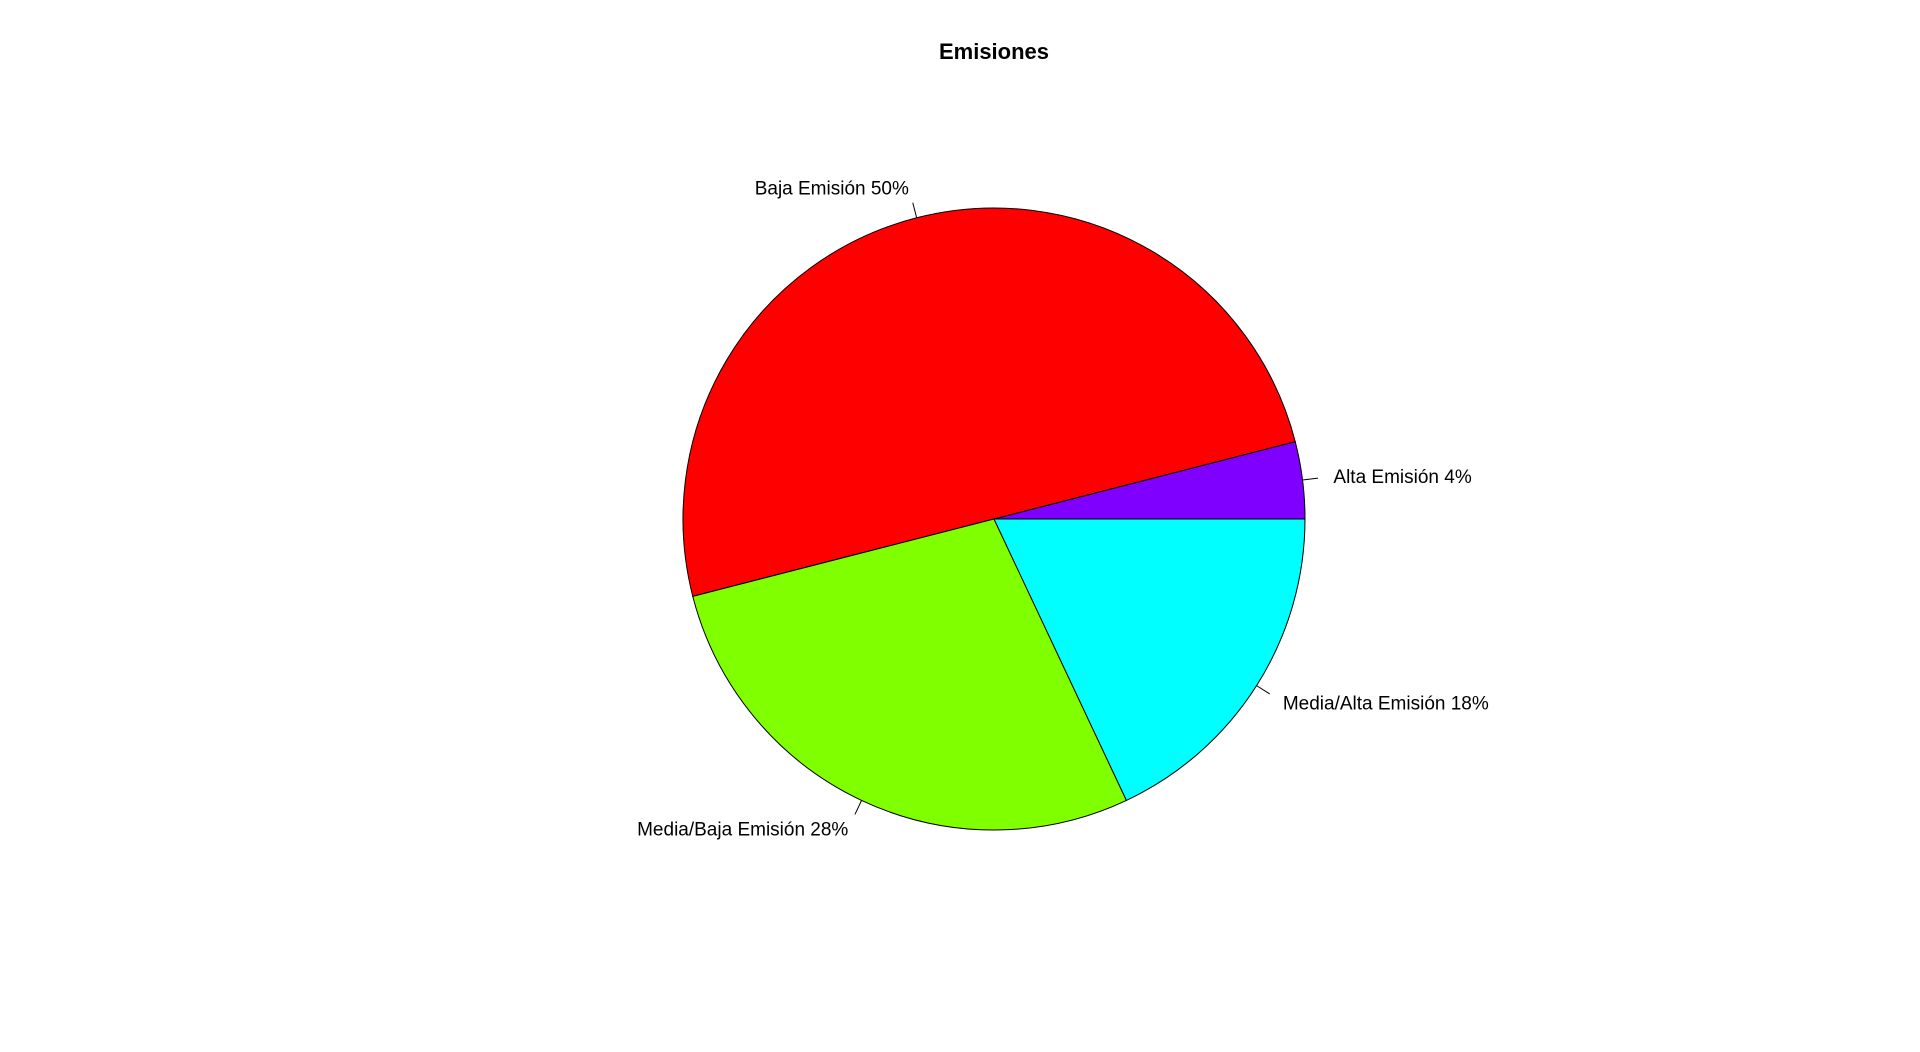 The height and width of the screenshot is (1052, 1920). What do you see at coordinates (1402, 477) in the screenshot?
I see `slice-label-0: Alta Emisión 4%` at bounding box center [1402, 477].